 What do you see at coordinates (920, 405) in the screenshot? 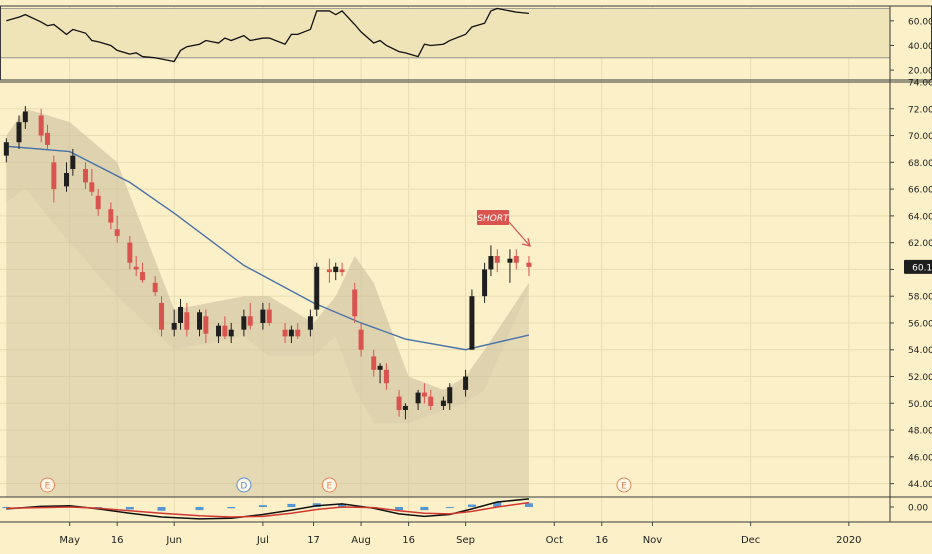
I see `price-y-tick-label: 50.00` at bounding box center [920, 405].